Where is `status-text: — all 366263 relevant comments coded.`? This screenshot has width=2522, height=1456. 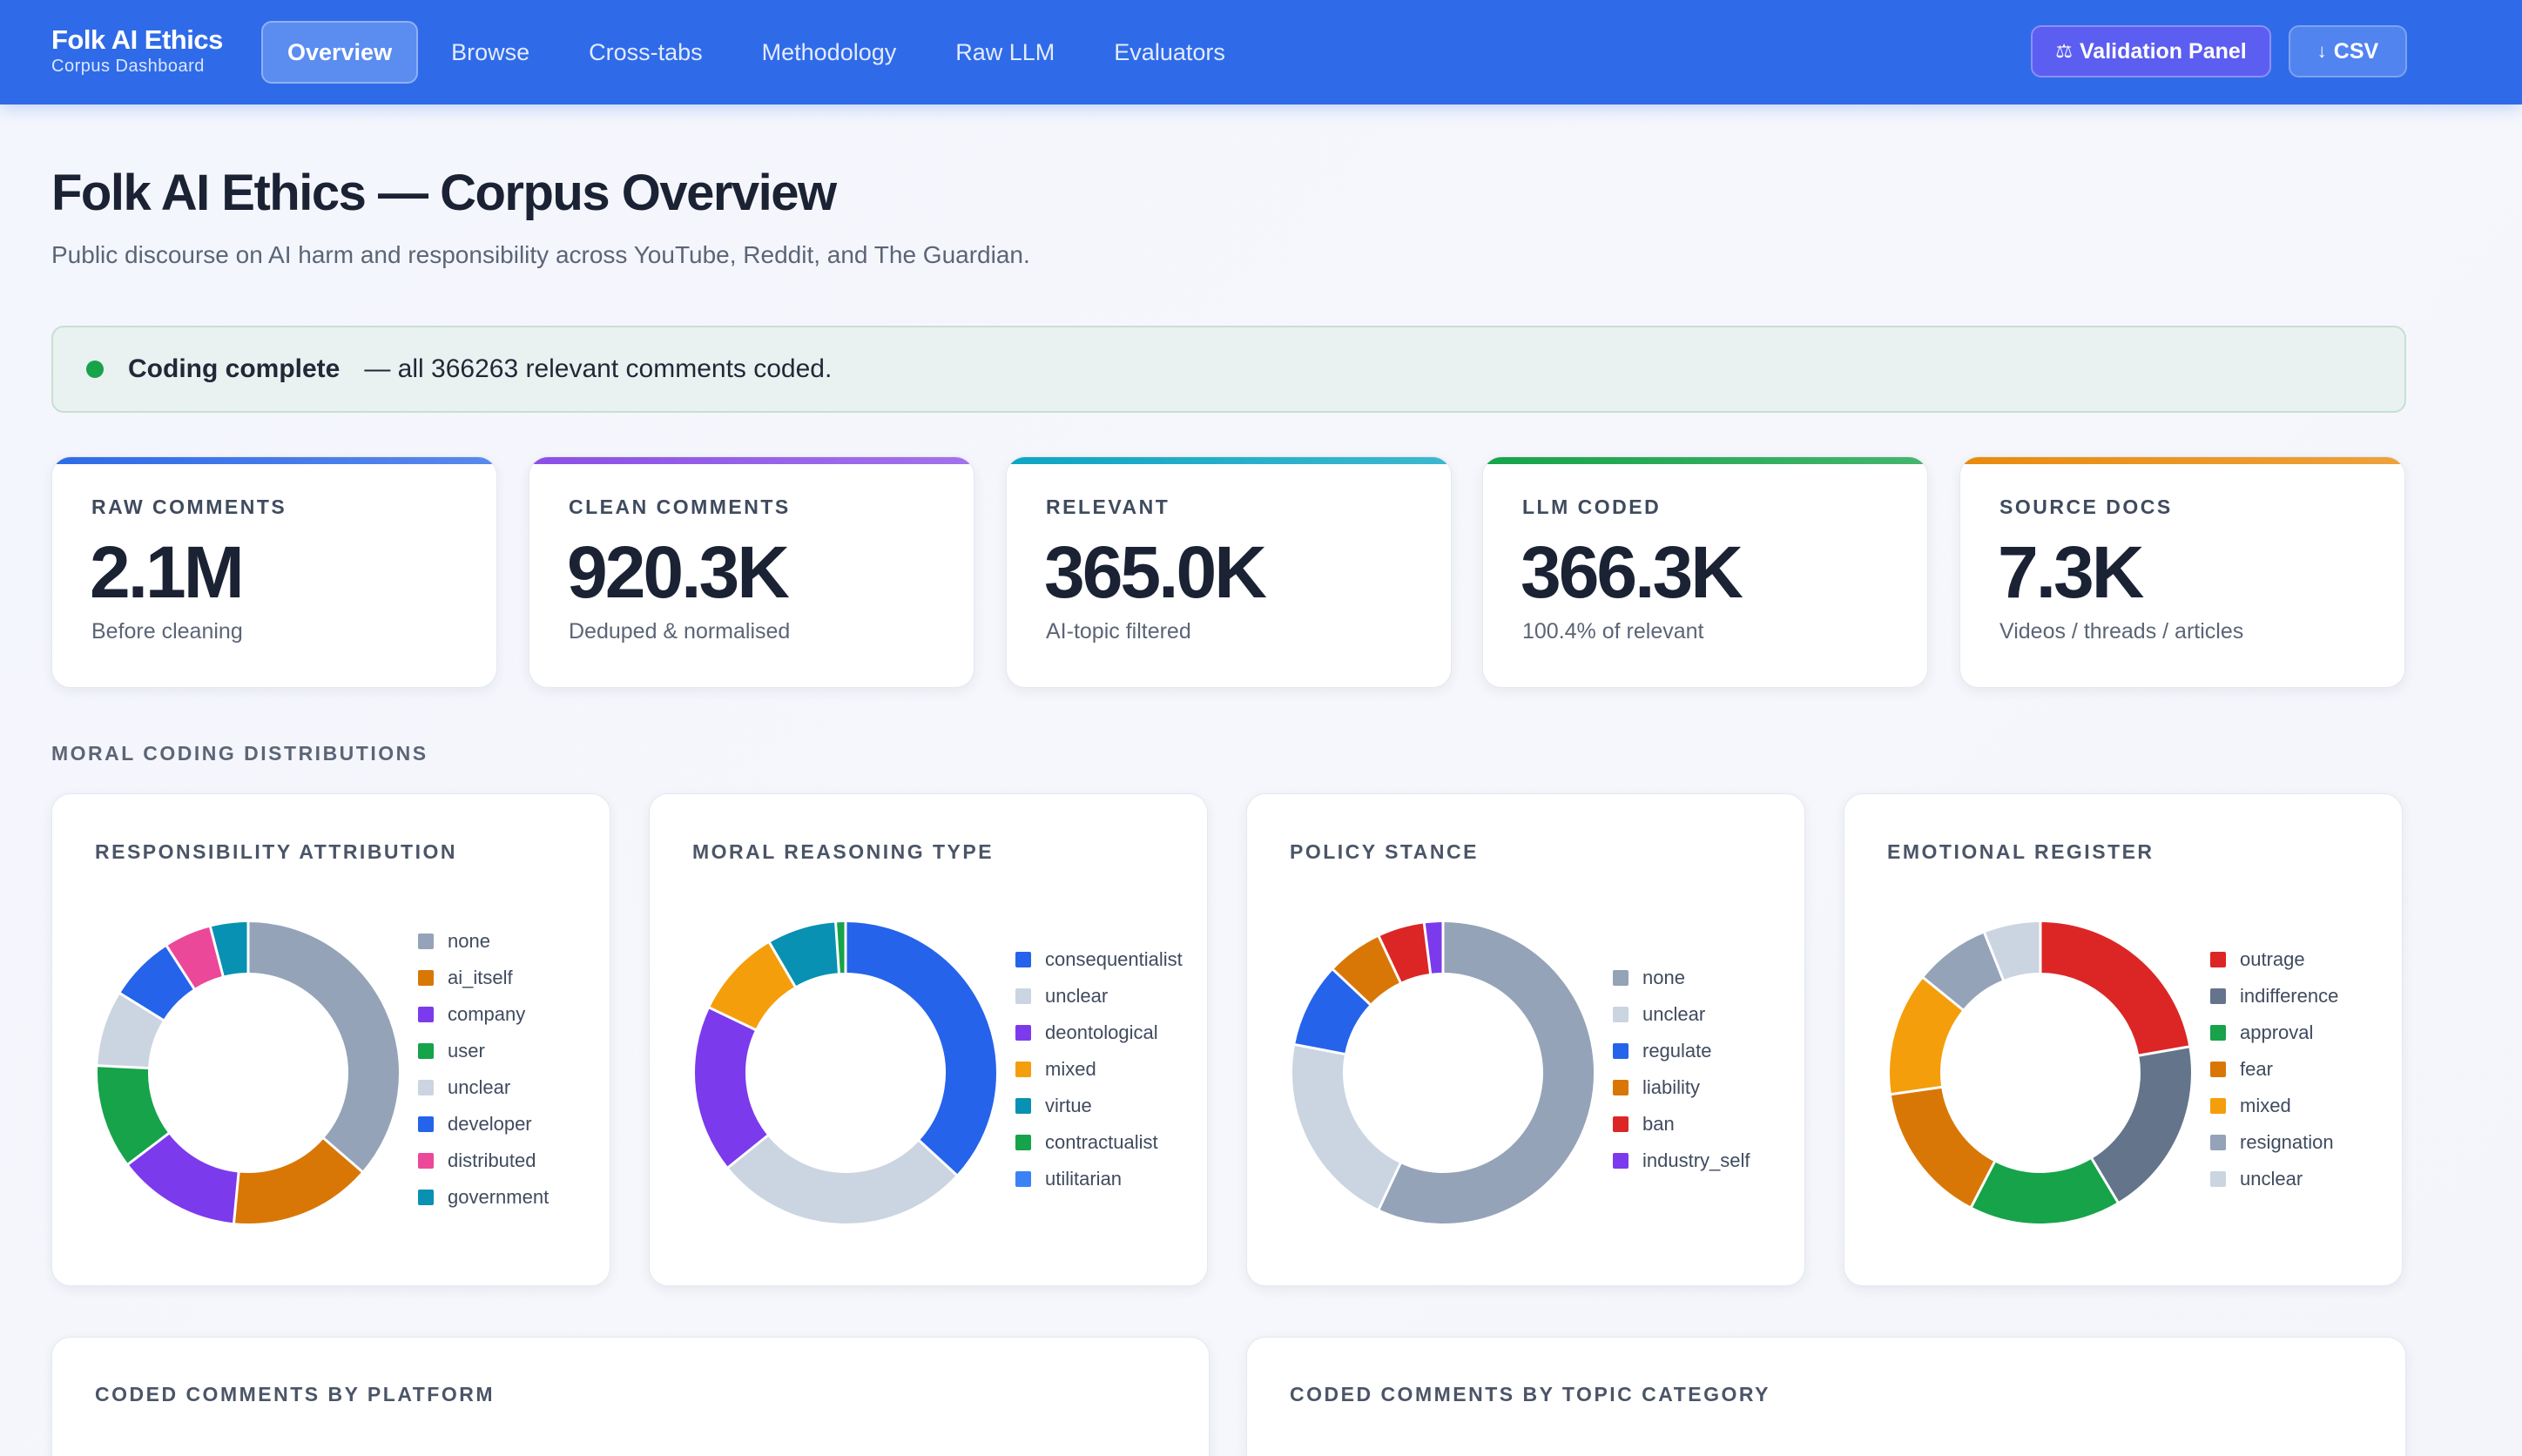 status-text: — all 366263 relevant comments coded. is located at coordinates (598, 368).